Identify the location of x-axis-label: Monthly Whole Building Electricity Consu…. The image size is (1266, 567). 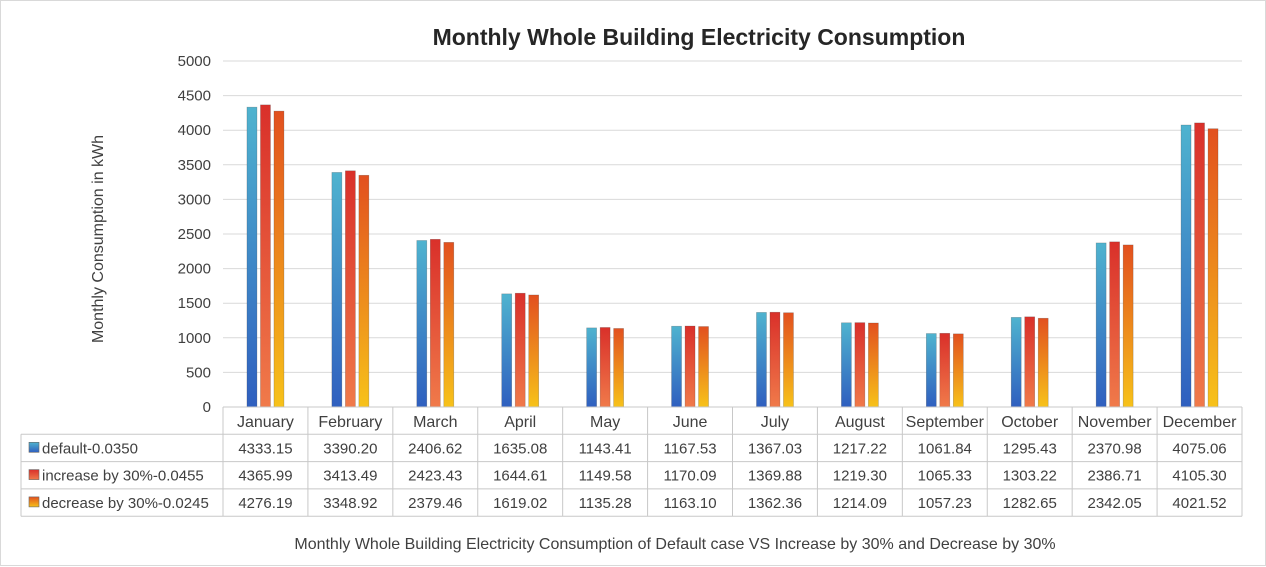
(674, 544).